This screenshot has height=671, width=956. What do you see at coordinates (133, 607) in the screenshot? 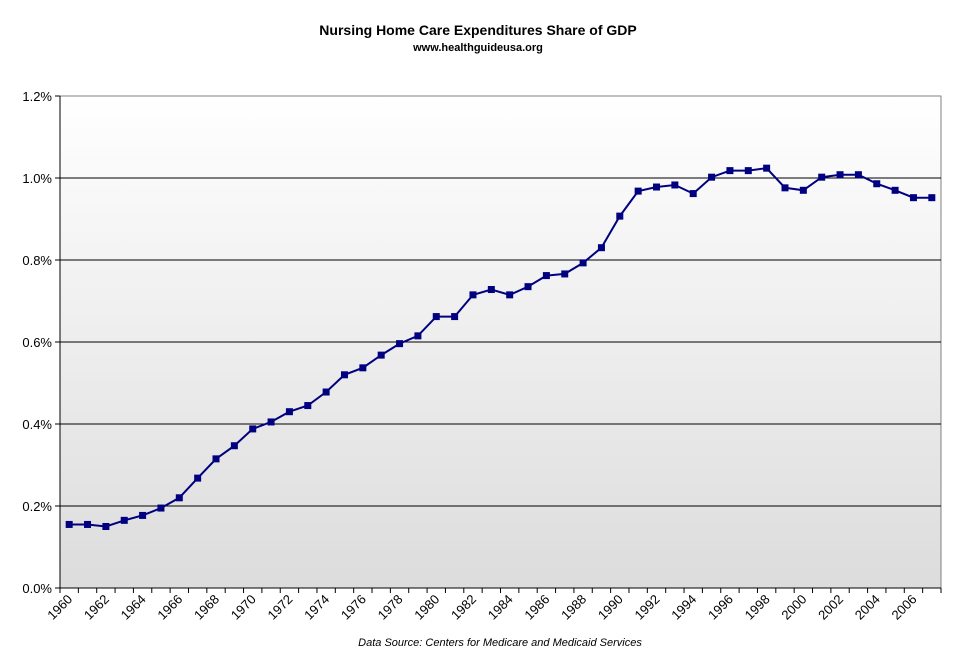
I see `x-tick-label: 1964` at bounding box center [133, 607].